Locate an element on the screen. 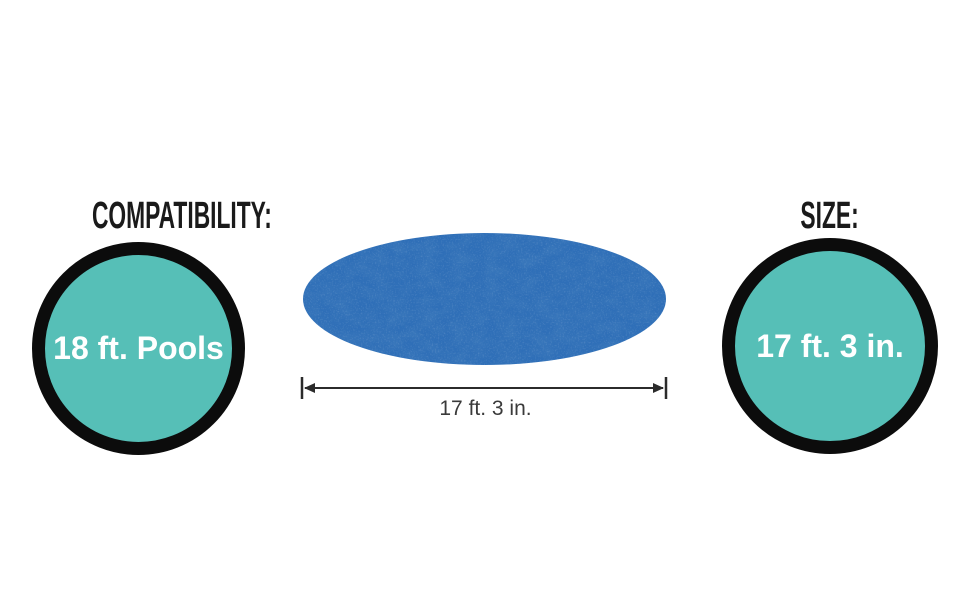 This screenshot has height=600, width=970. dimension-label: 17 ft. 3 in. is located at coordinates (485, 408).